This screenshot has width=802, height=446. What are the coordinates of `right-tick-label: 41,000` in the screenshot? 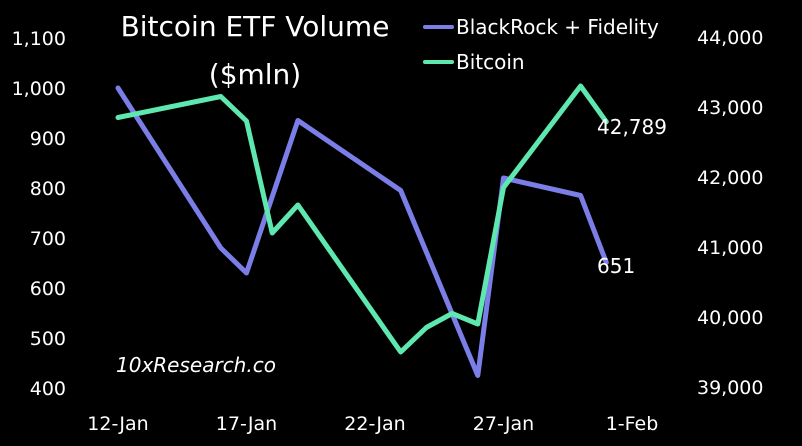 It's located at (730, 248).